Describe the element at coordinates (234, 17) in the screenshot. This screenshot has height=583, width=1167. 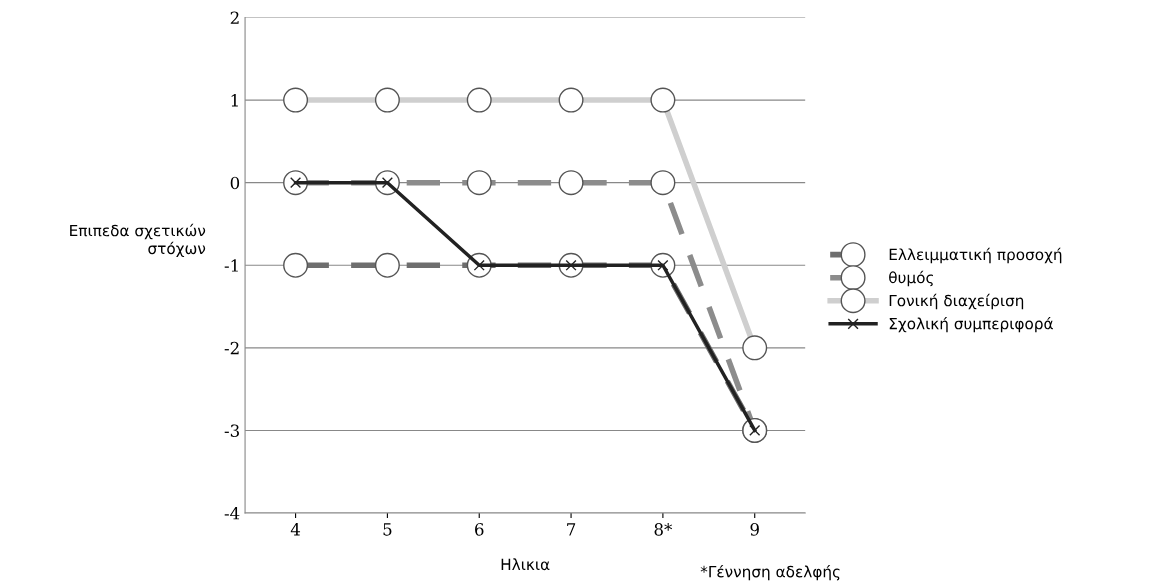
I see `y-tick-label: 2` at that location.